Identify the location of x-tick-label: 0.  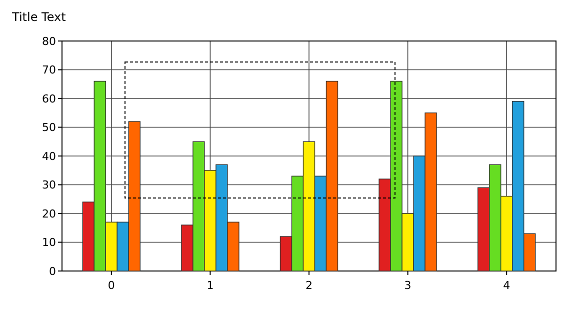
(111, 285).